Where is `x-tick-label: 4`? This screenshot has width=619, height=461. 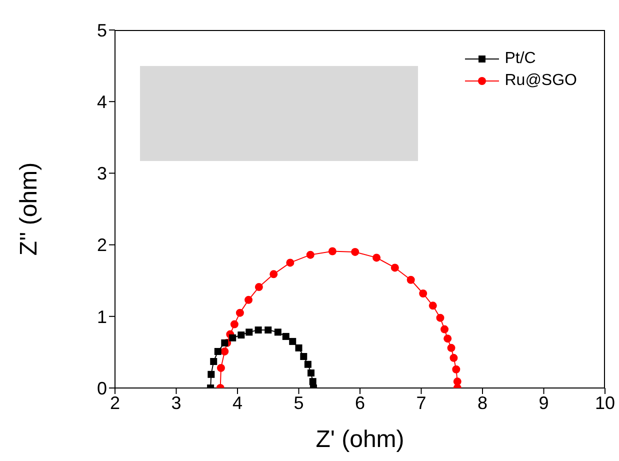
x-tick-label: 4 is located at coordinates (237, 402).